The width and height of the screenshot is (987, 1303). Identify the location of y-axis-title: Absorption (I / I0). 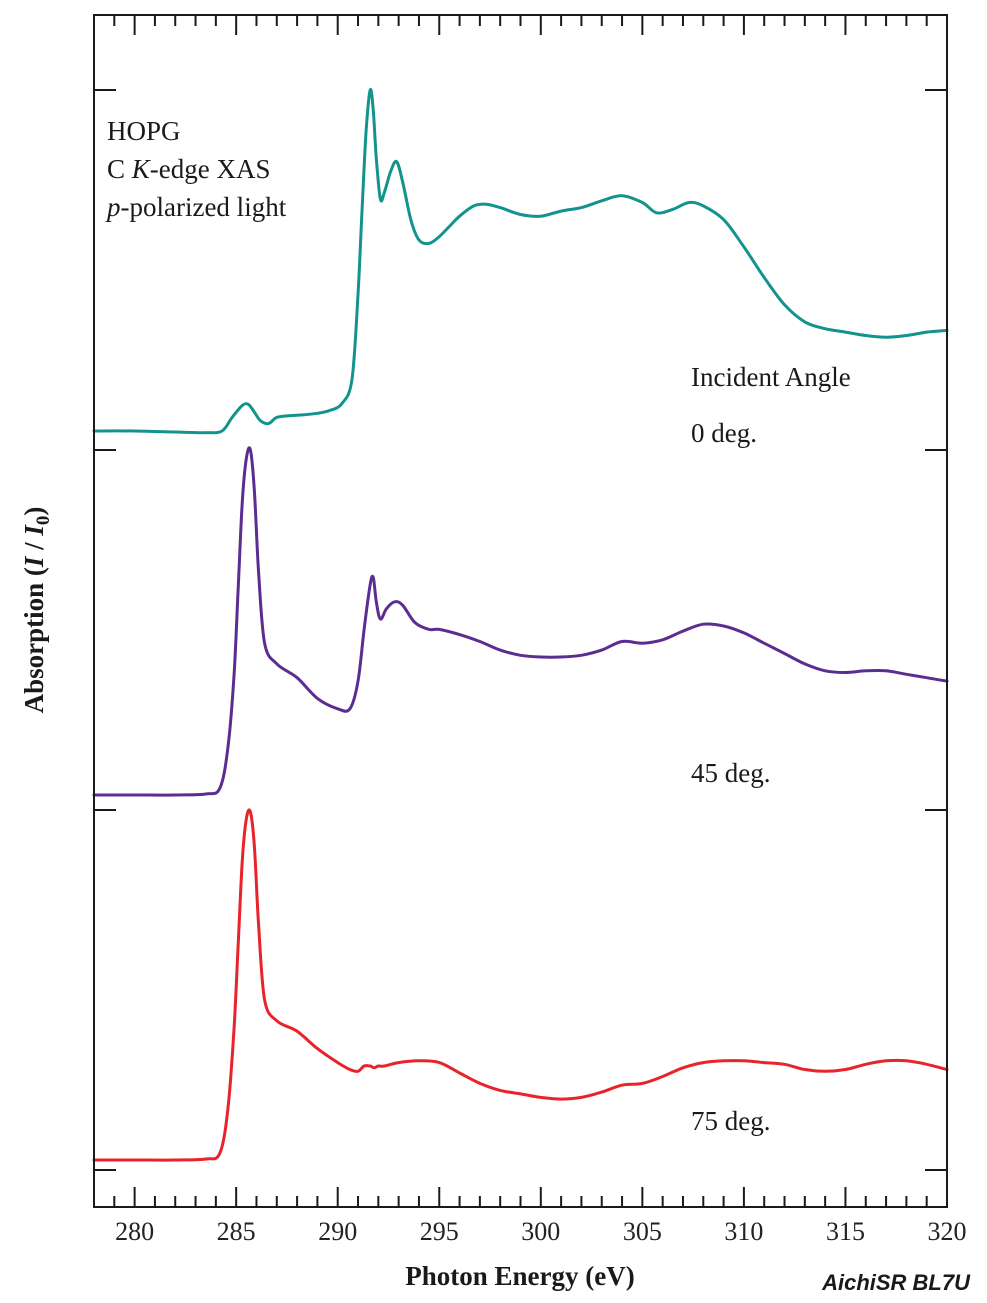
(36, 610).